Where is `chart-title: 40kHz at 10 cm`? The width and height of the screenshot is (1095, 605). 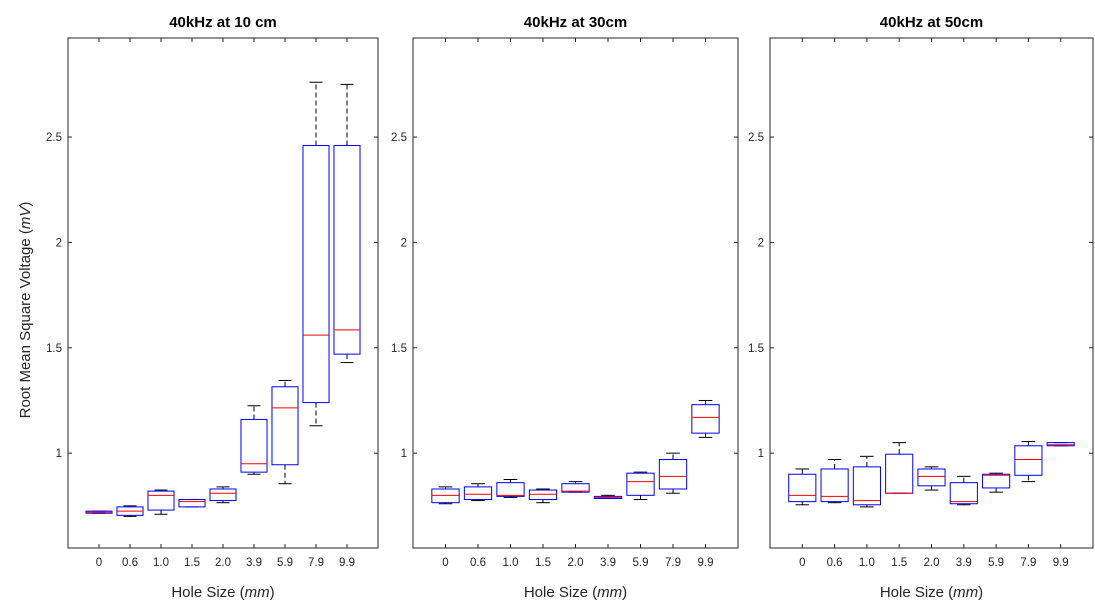 chart-title: 40kHz at 10 cm is located at coordinates (223, 22).